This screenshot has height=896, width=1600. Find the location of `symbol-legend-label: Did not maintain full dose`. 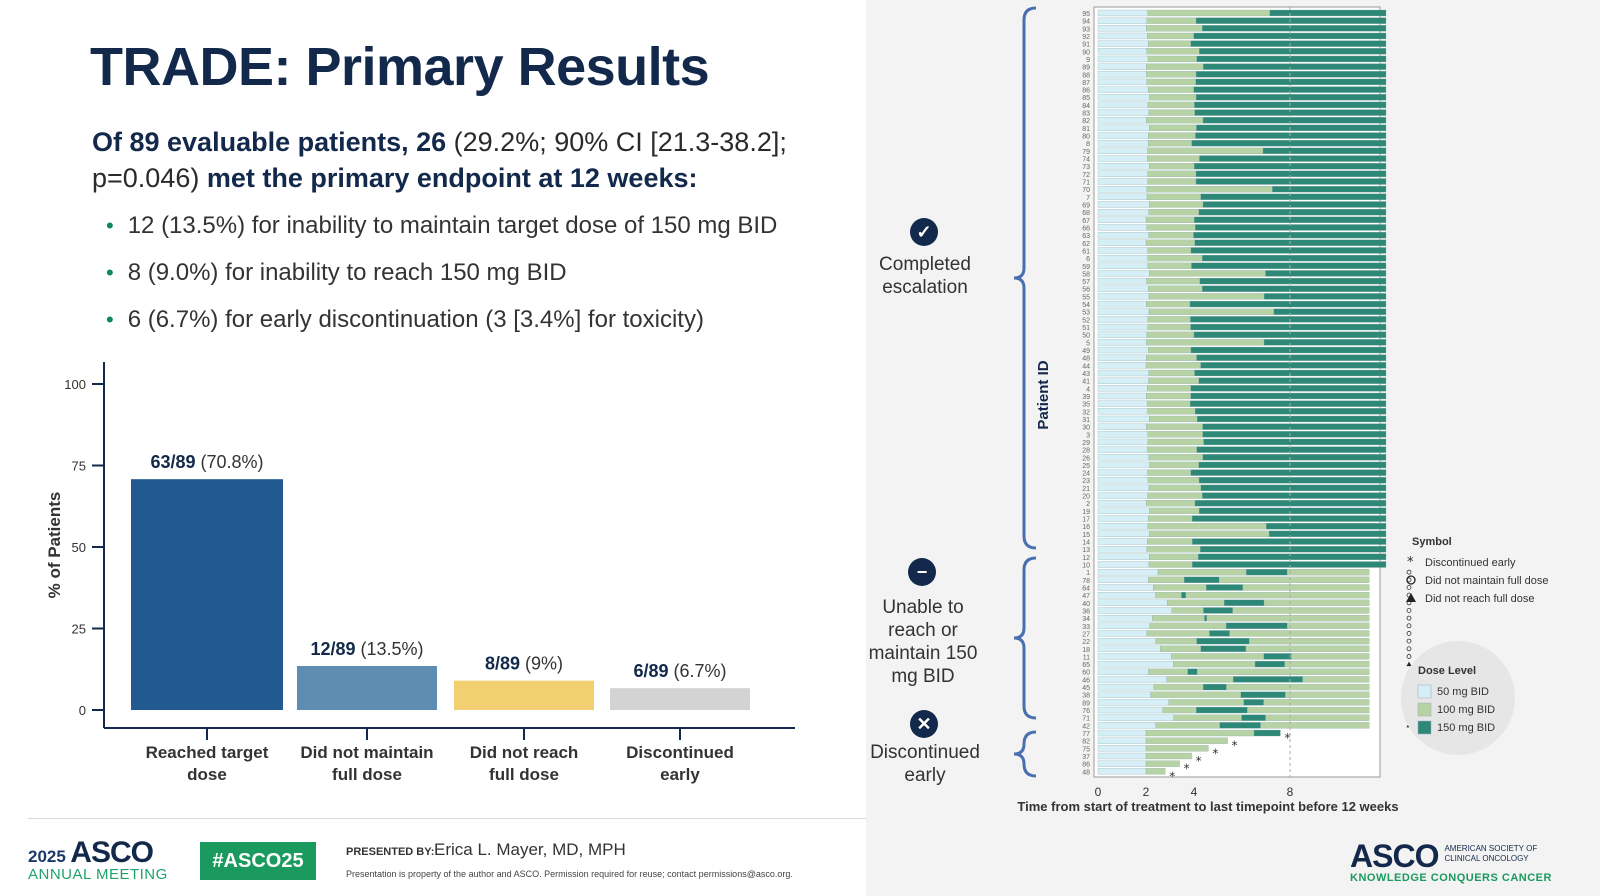

symbol-legend-label: Did not maintain full dose is located at coordinates (1487, 581).